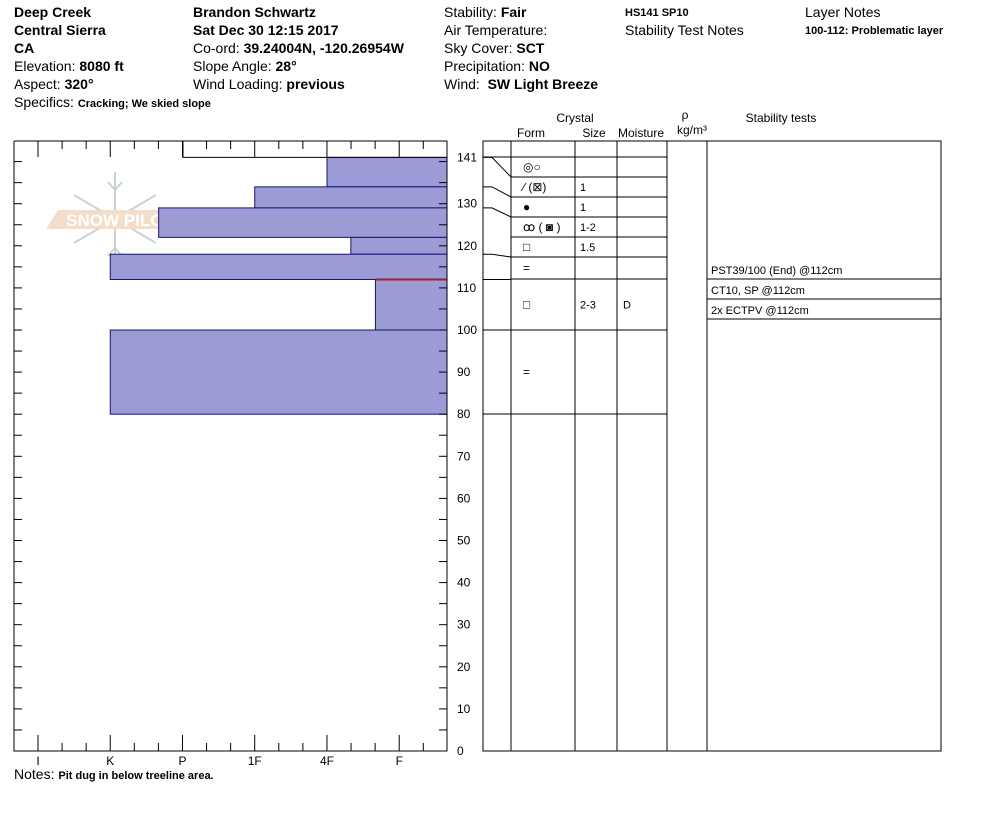  I want to click on wind: Wind: SW Light Breeze, so click(521, 84).